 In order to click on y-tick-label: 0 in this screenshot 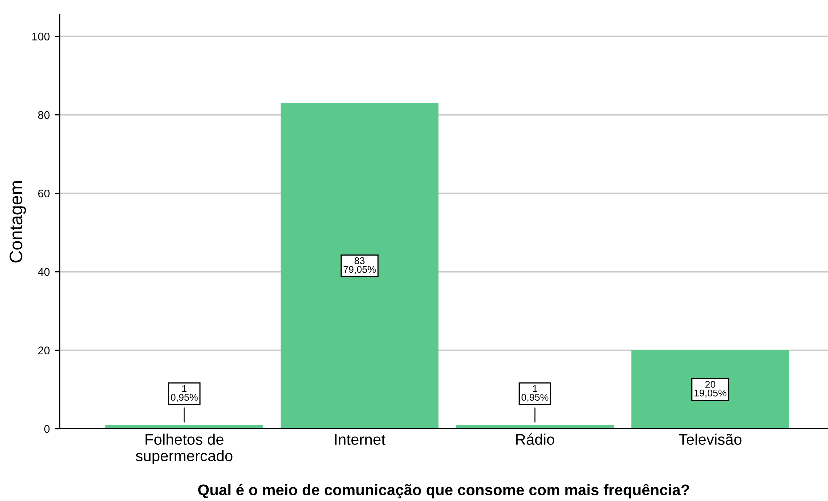, I will do `click(47, 429)`.